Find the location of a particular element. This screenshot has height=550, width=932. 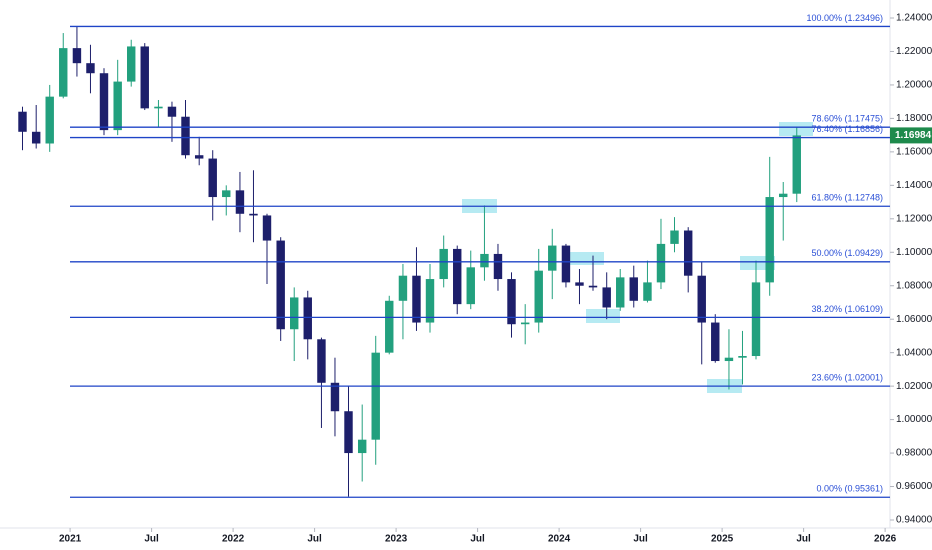

y-tick-label: 1.20000 is located at coordinates (914, 85).